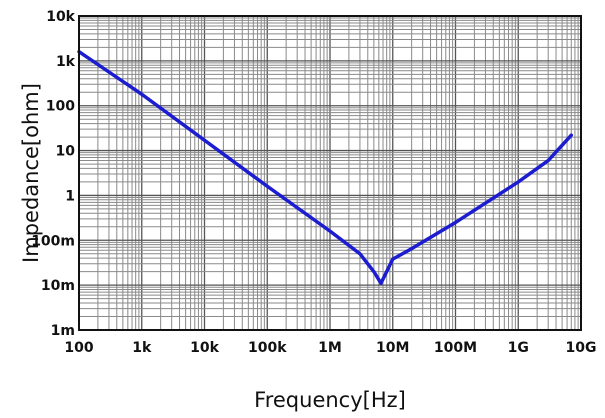  What do you see at coordinates (66, 62) in the screenshot?
I see `y-tick-label: 1k` at bounding box center [66, 62].